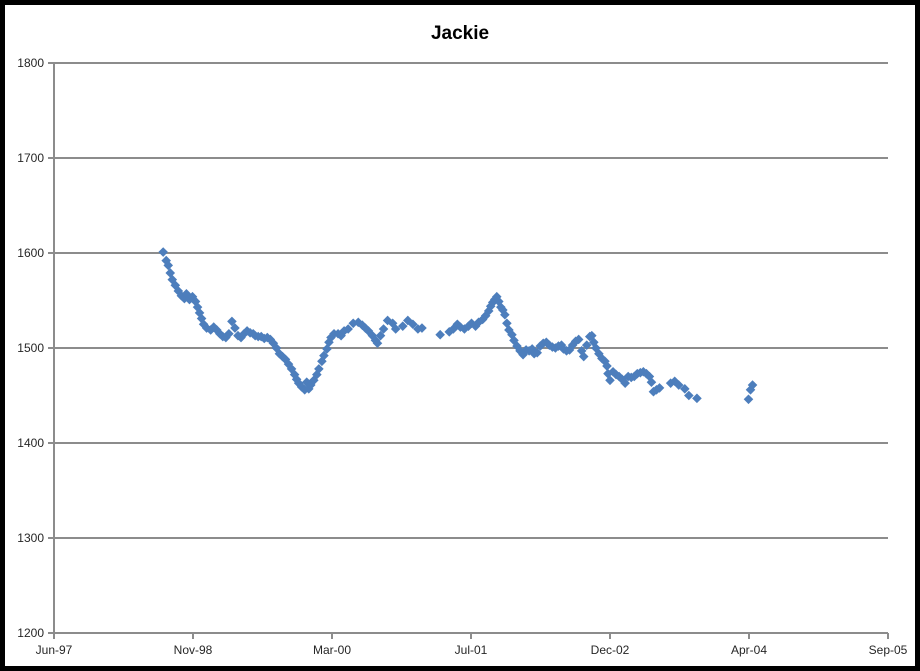  What do you see at coordinates (30, 443) in the screenshot?
I see `y-axis-label: 1400` at bounding box center [30, 443].